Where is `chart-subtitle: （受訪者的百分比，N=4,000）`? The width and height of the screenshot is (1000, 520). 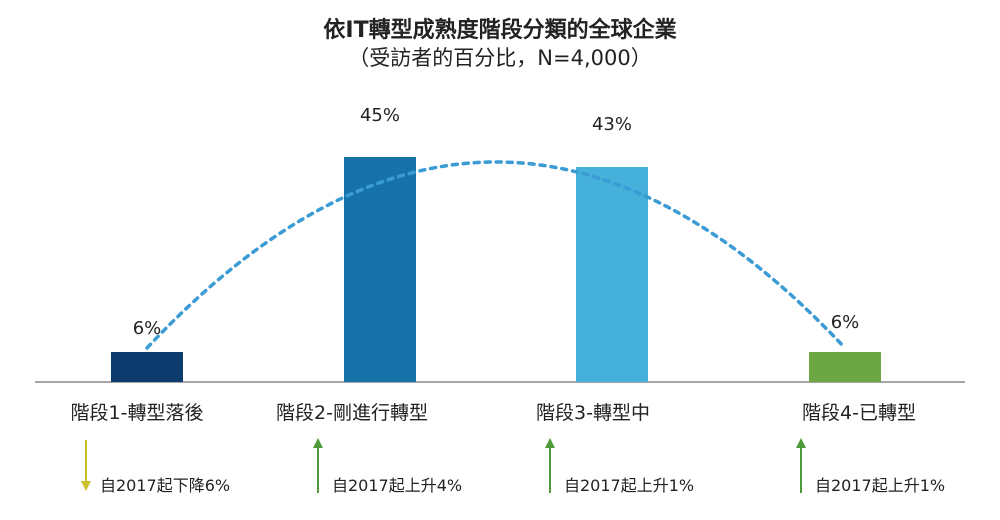
chart-subtitle: （受訪者的百分比，N=4,000） is located at coordinates (500, 58).